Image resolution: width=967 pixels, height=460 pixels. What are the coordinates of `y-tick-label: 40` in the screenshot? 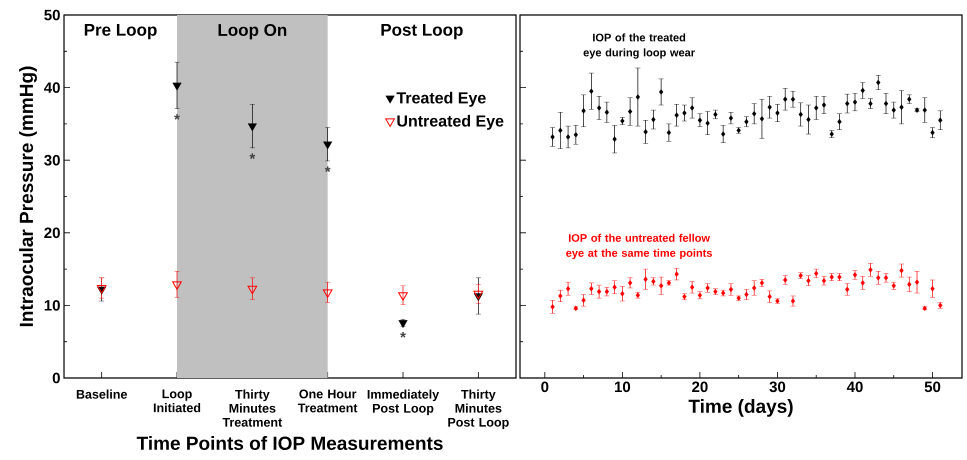 It's located at (52, 87).